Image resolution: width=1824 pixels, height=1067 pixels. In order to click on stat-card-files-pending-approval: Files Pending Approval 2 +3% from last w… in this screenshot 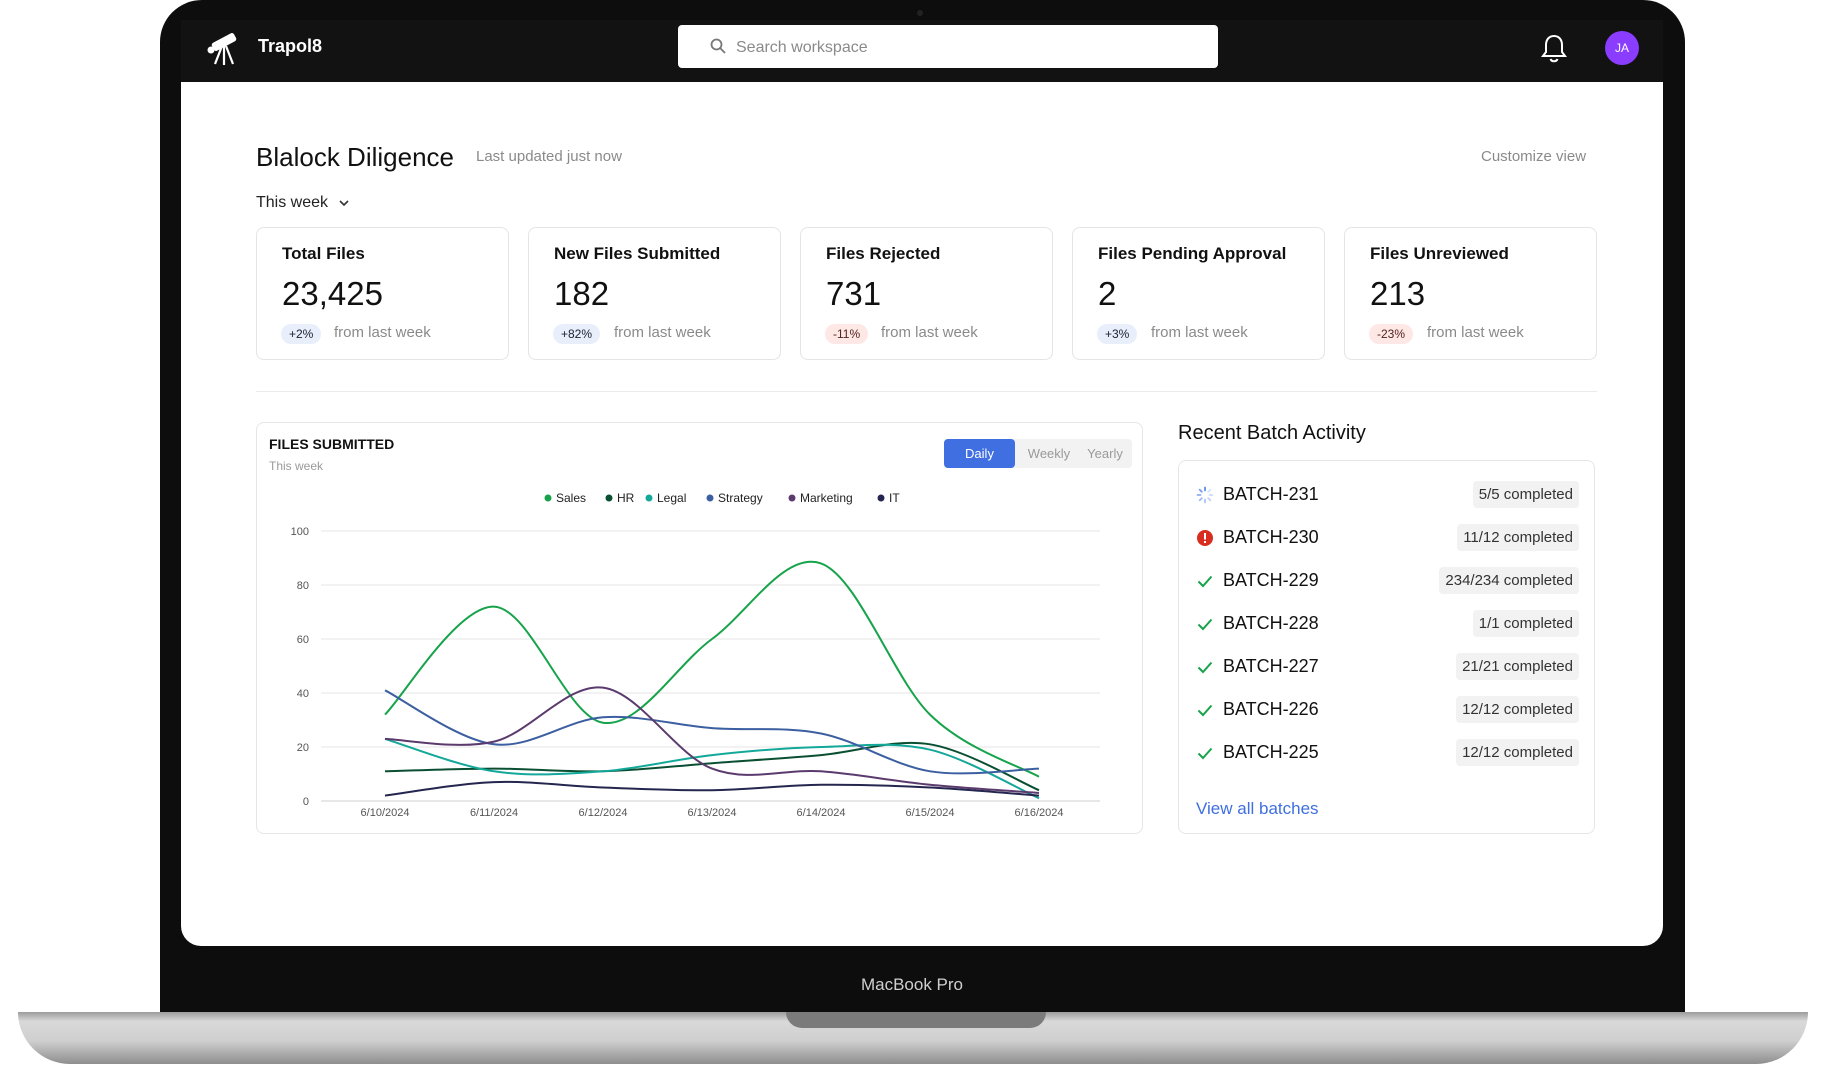, I will do `click(1198, 293)`.